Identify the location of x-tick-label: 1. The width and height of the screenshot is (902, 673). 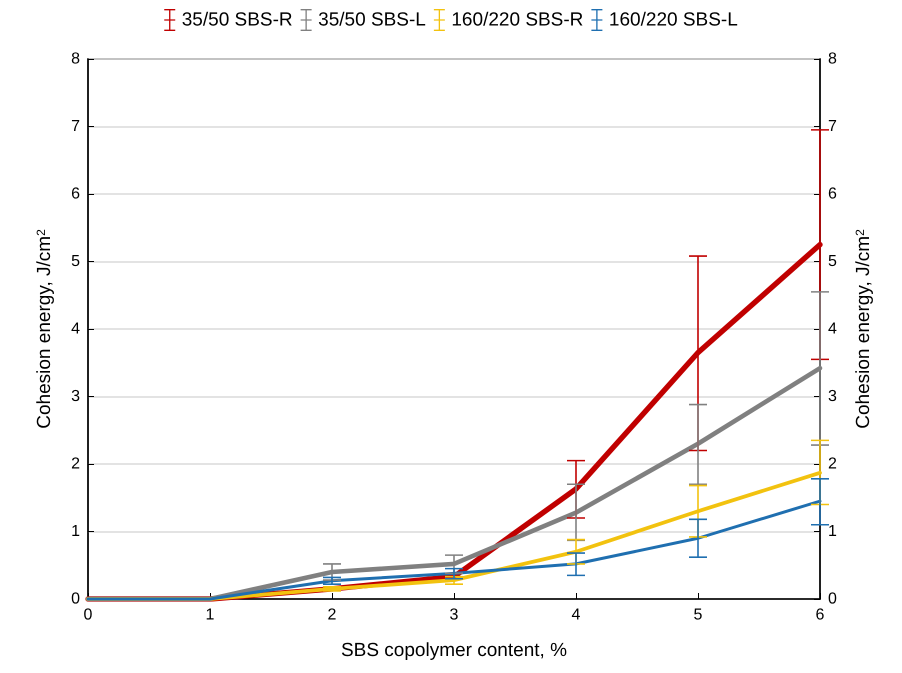
(210, 615).